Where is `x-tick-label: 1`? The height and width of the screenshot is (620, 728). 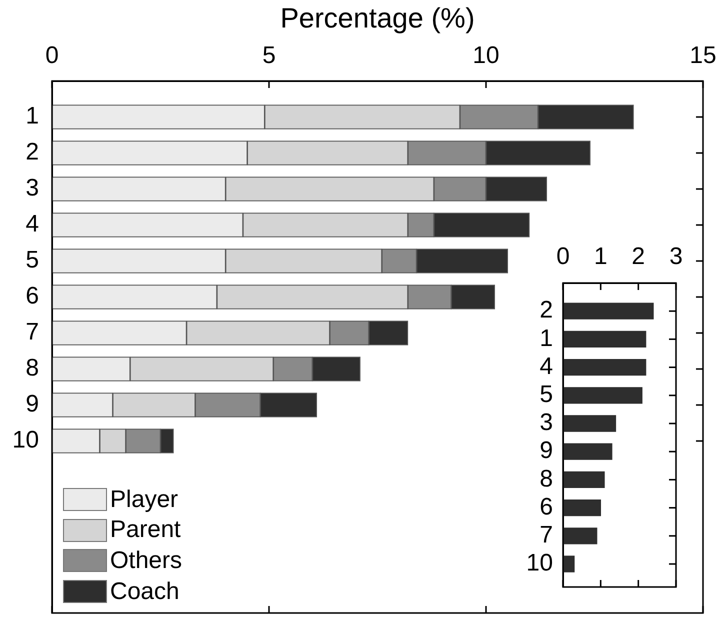 x-tick-label: 1 is located at coordinates (601, 256).